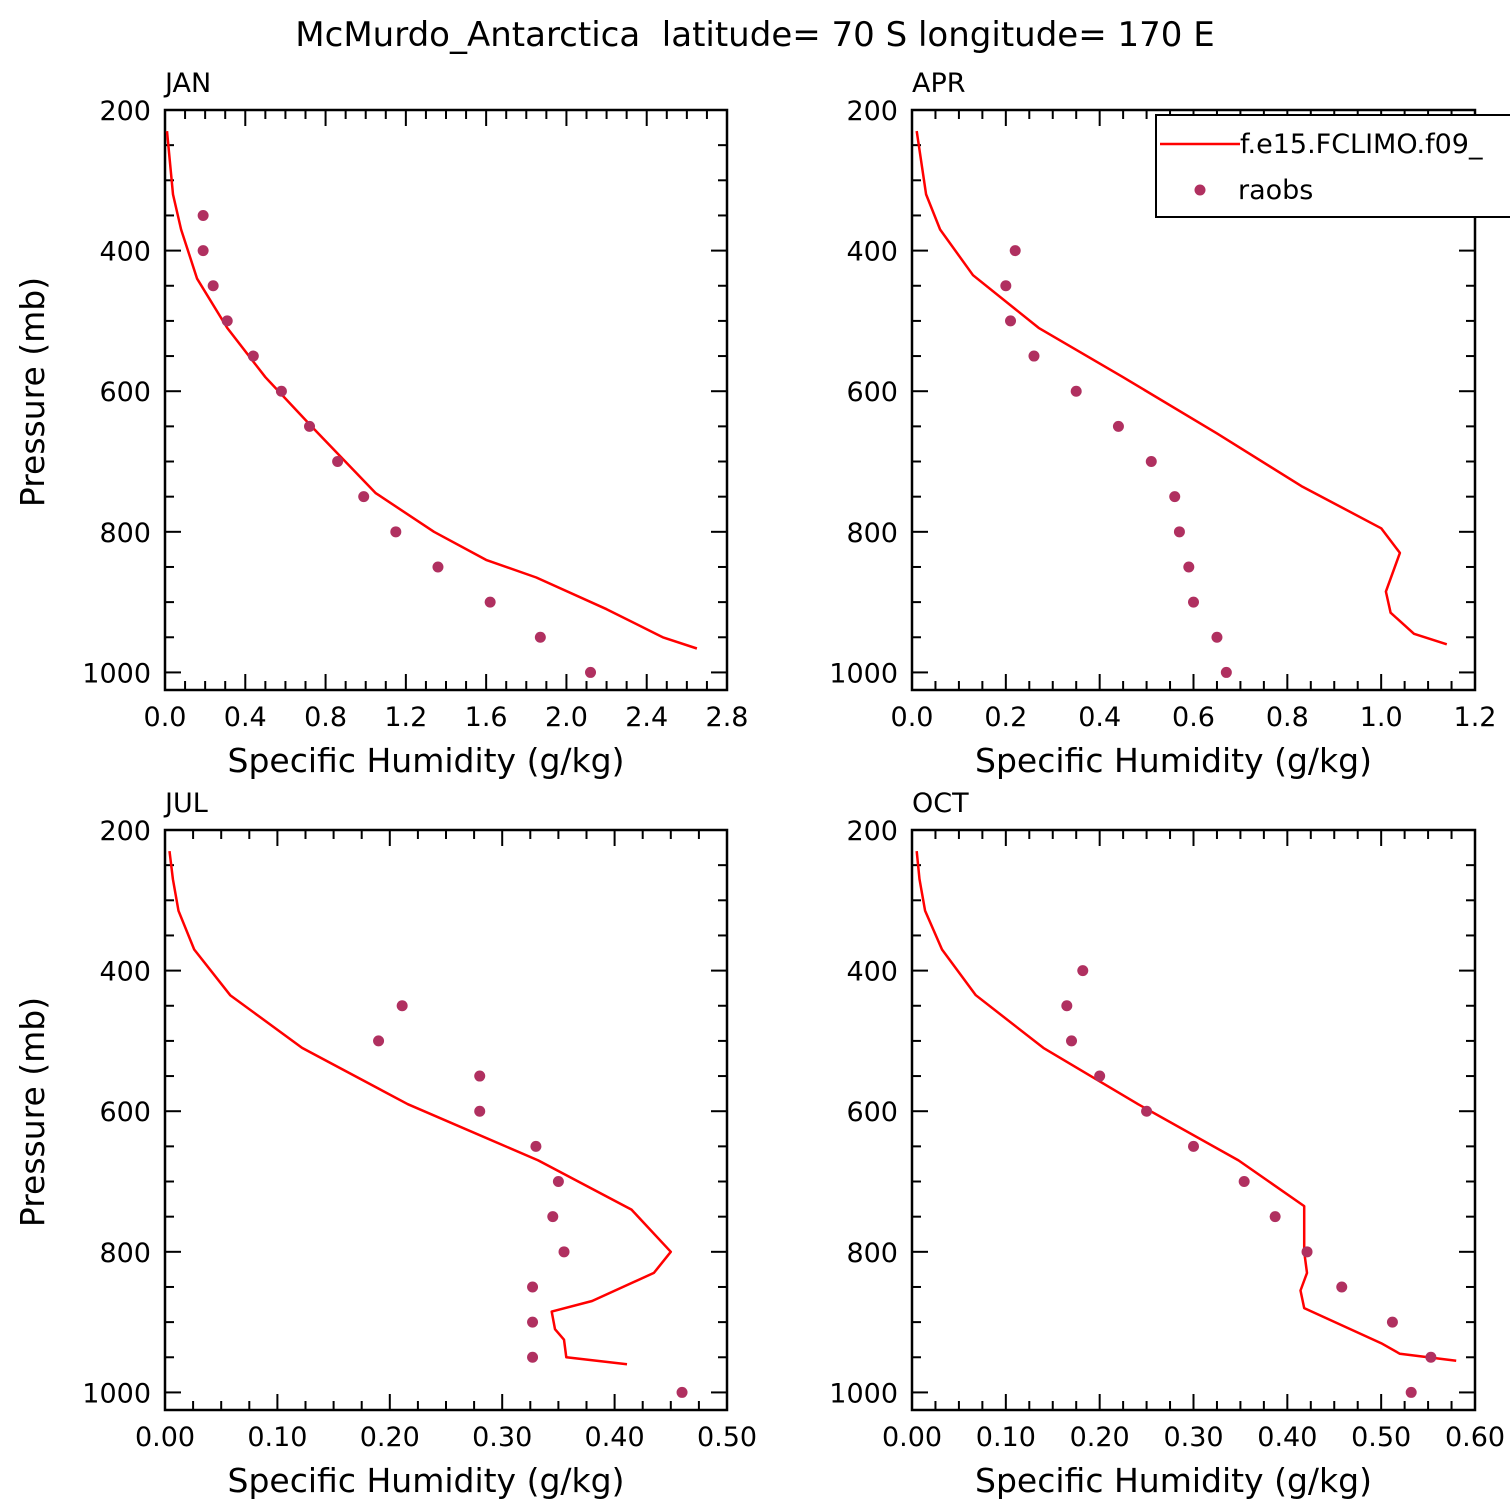 This screenshot has height=1510, width=1510. What do you see at coordinates (1361, 144) in the screenshot?
I see `legend-model-label: f.e15.FCLIMO.f09_` at bounding box center [1361, 144].